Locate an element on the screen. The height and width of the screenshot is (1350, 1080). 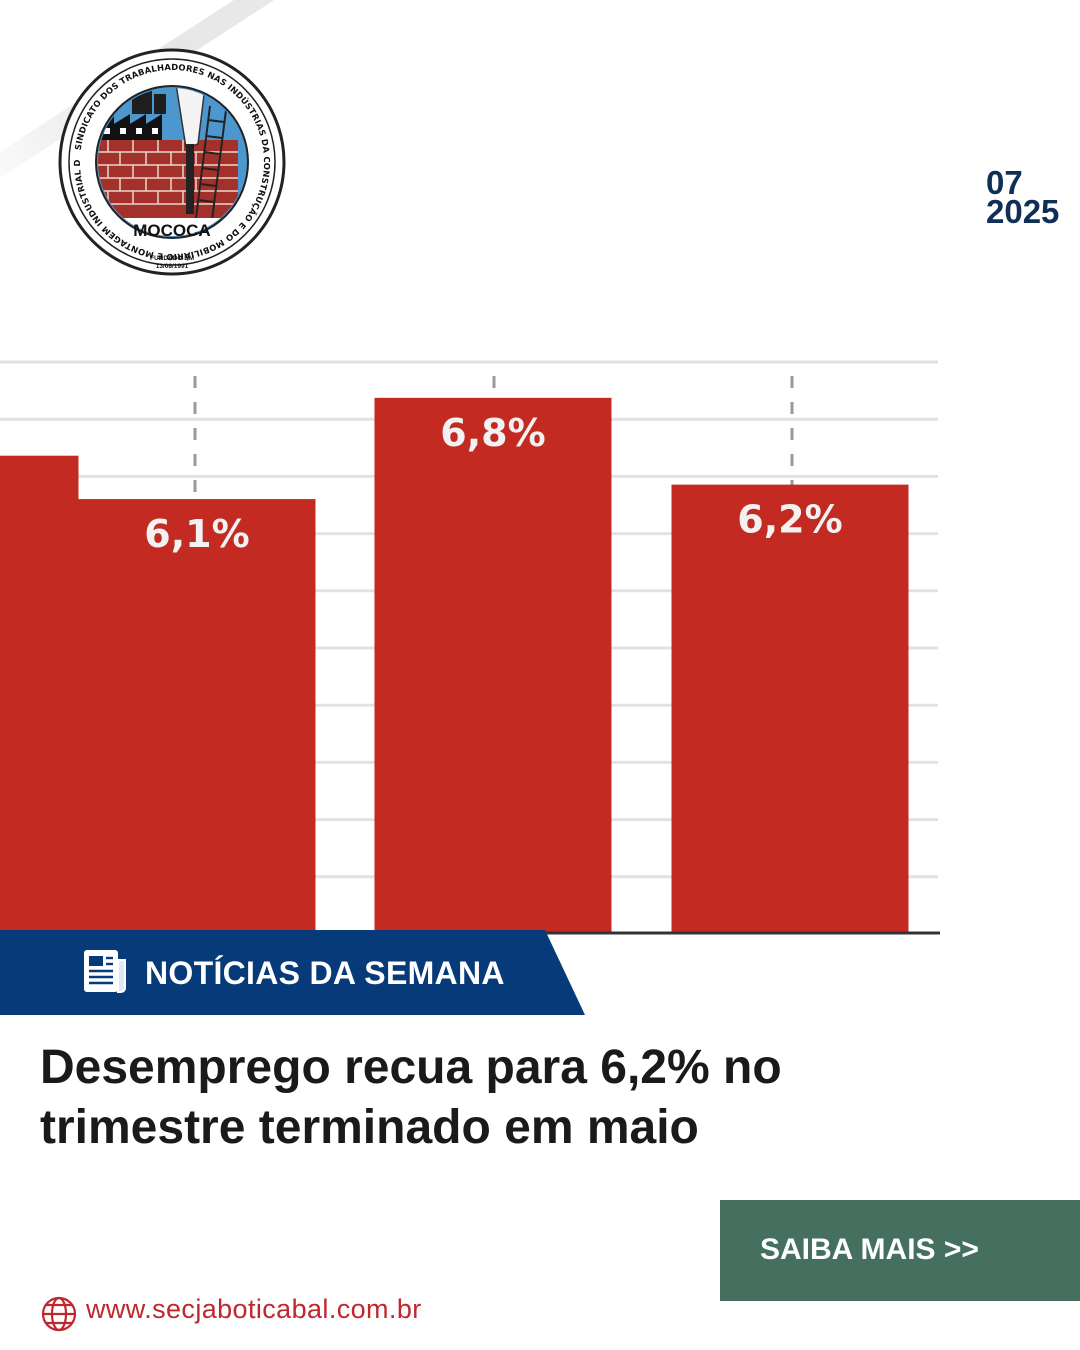
newspaper-icon is located at coordinates (105, 971).